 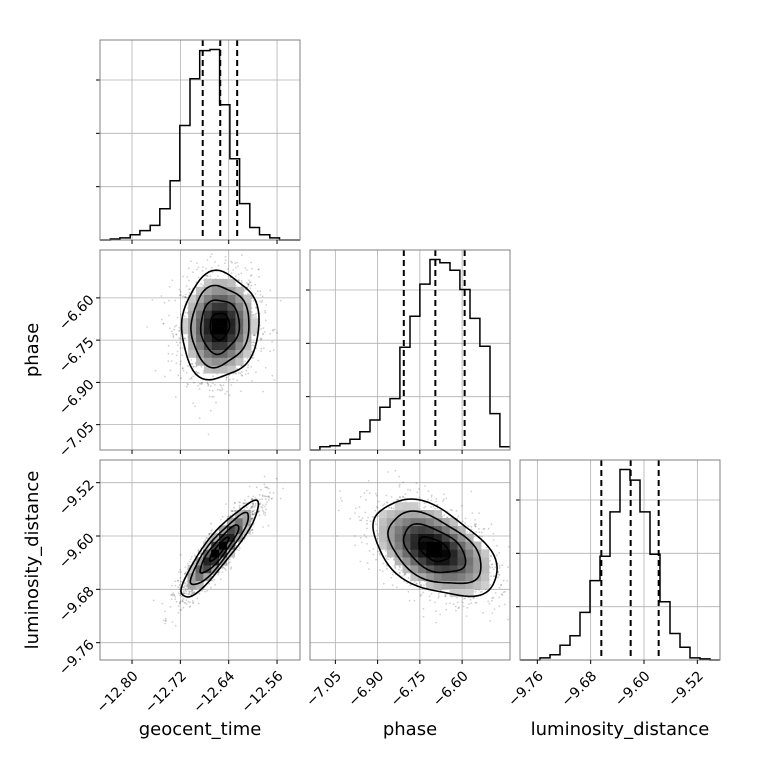 I want to click on panel-frame, so click(x=620, y=560).